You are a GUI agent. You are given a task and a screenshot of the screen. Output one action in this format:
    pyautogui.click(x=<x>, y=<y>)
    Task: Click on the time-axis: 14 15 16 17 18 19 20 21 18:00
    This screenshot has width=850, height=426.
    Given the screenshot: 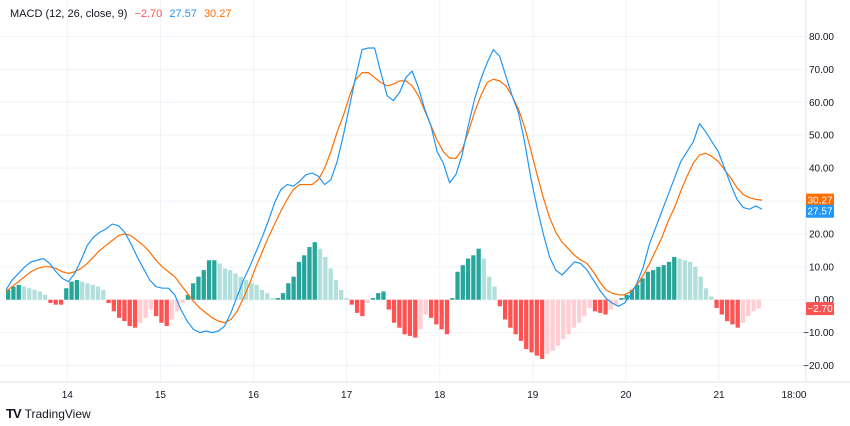 What is the action you would take?
    pyautogui.click(x=434, y=395)
    